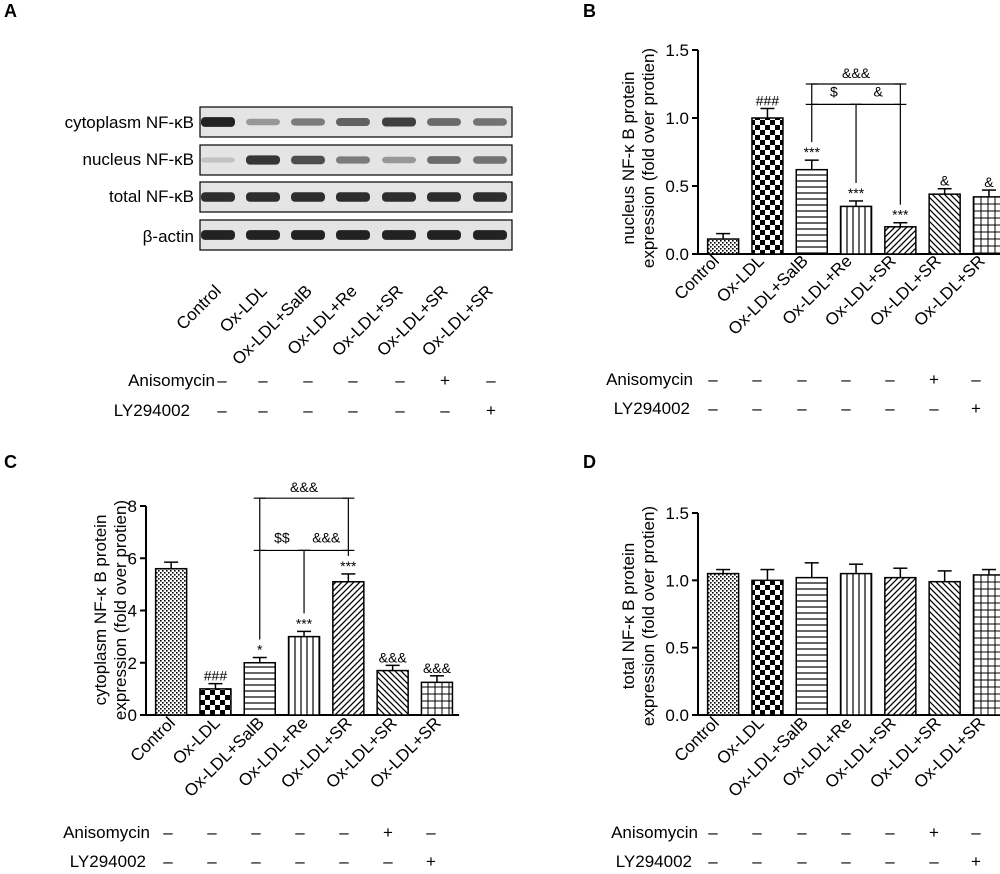 This screenshot has width=1000, height=874. Describe the element at coordinates (260, 650) in the screenshot. I see `significance-label: *` at that location.